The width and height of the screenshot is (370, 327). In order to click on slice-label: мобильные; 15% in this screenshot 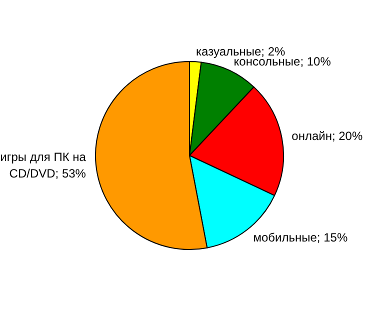, I will do `click(300, 237)`.